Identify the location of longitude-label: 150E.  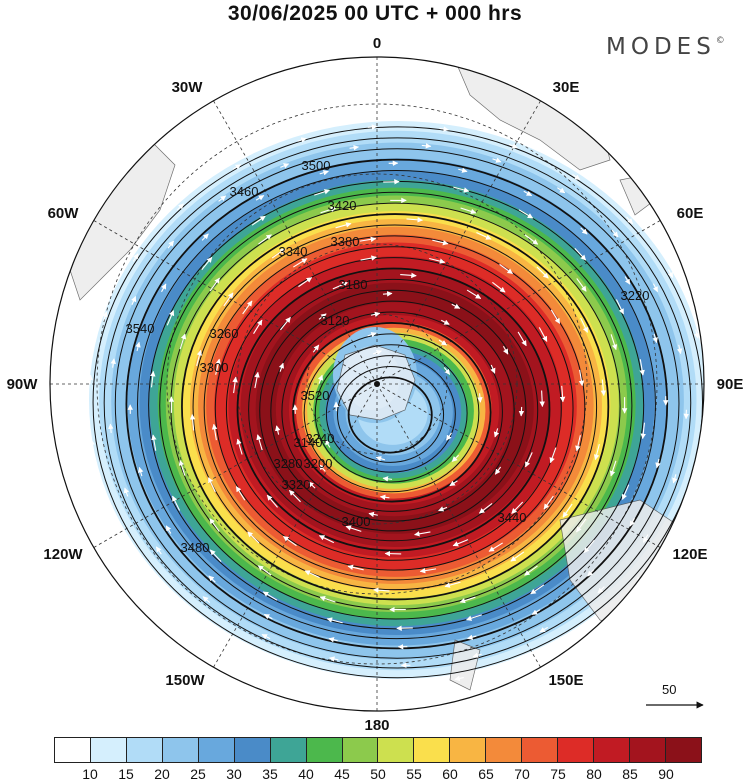
(565, 680).